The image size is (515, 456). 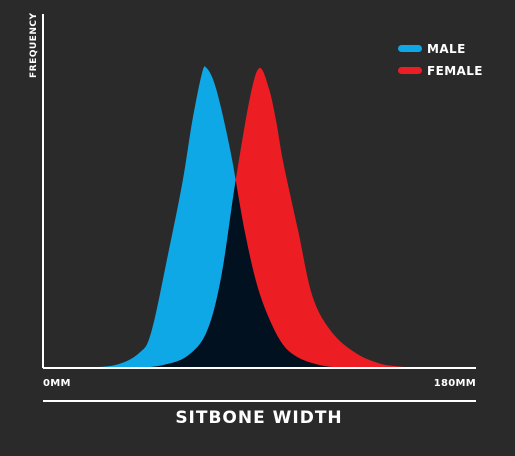 I want to click on legend: MALE FEMALE, so click(x=440, y=60).